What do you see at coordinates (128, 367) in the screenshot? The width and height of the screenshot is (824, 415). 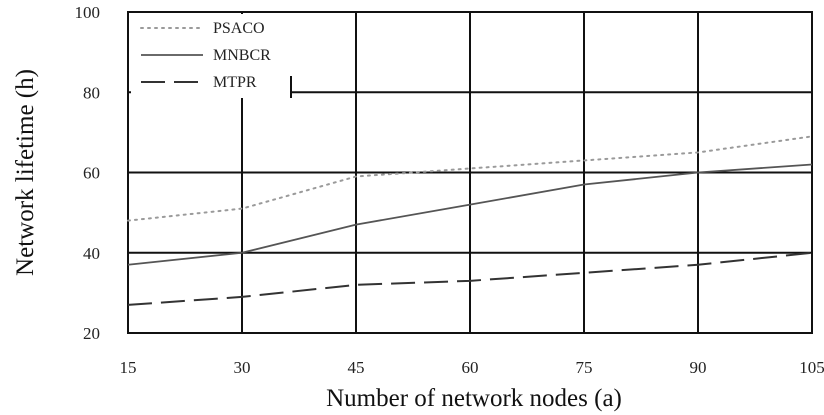 I see `x-tick-label: 15` at bounding box center [128, 367].